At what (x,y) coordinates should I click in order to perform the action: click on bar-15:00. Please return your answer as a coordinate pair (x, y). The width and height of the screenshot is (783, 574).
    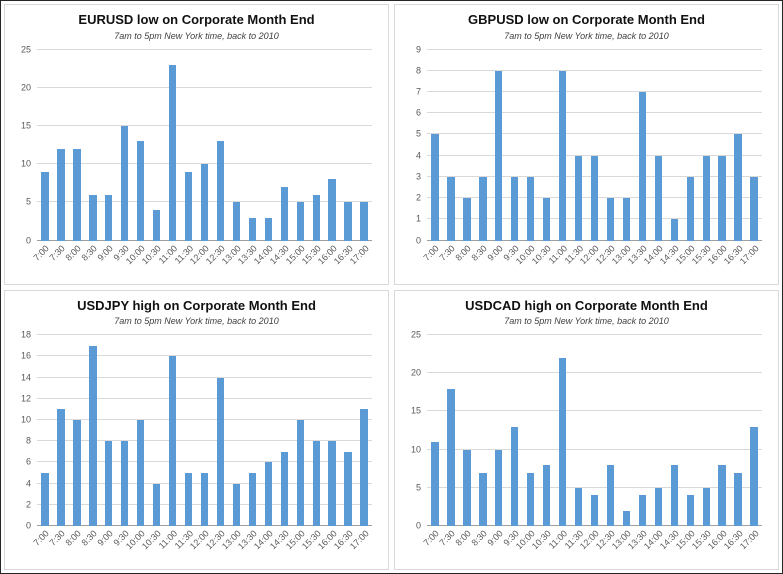
    Looking at the image, I should click on (300, 221).